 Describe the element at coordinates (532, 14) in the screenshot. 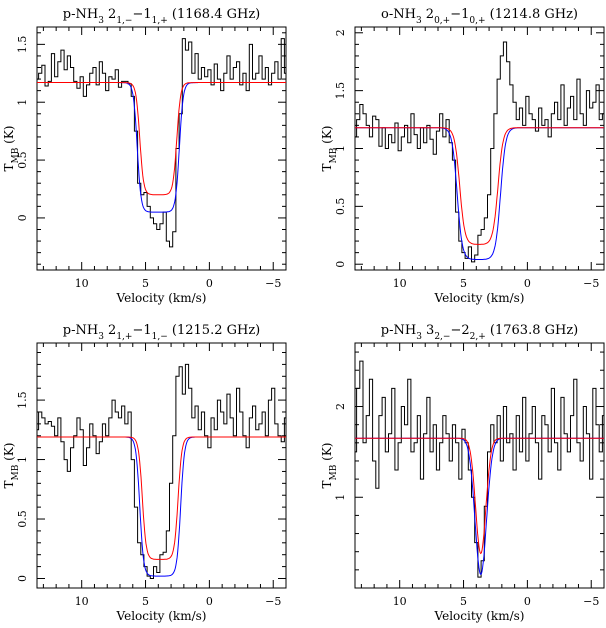

I see `title-frequency: (1214.8 GHz)` at that location.